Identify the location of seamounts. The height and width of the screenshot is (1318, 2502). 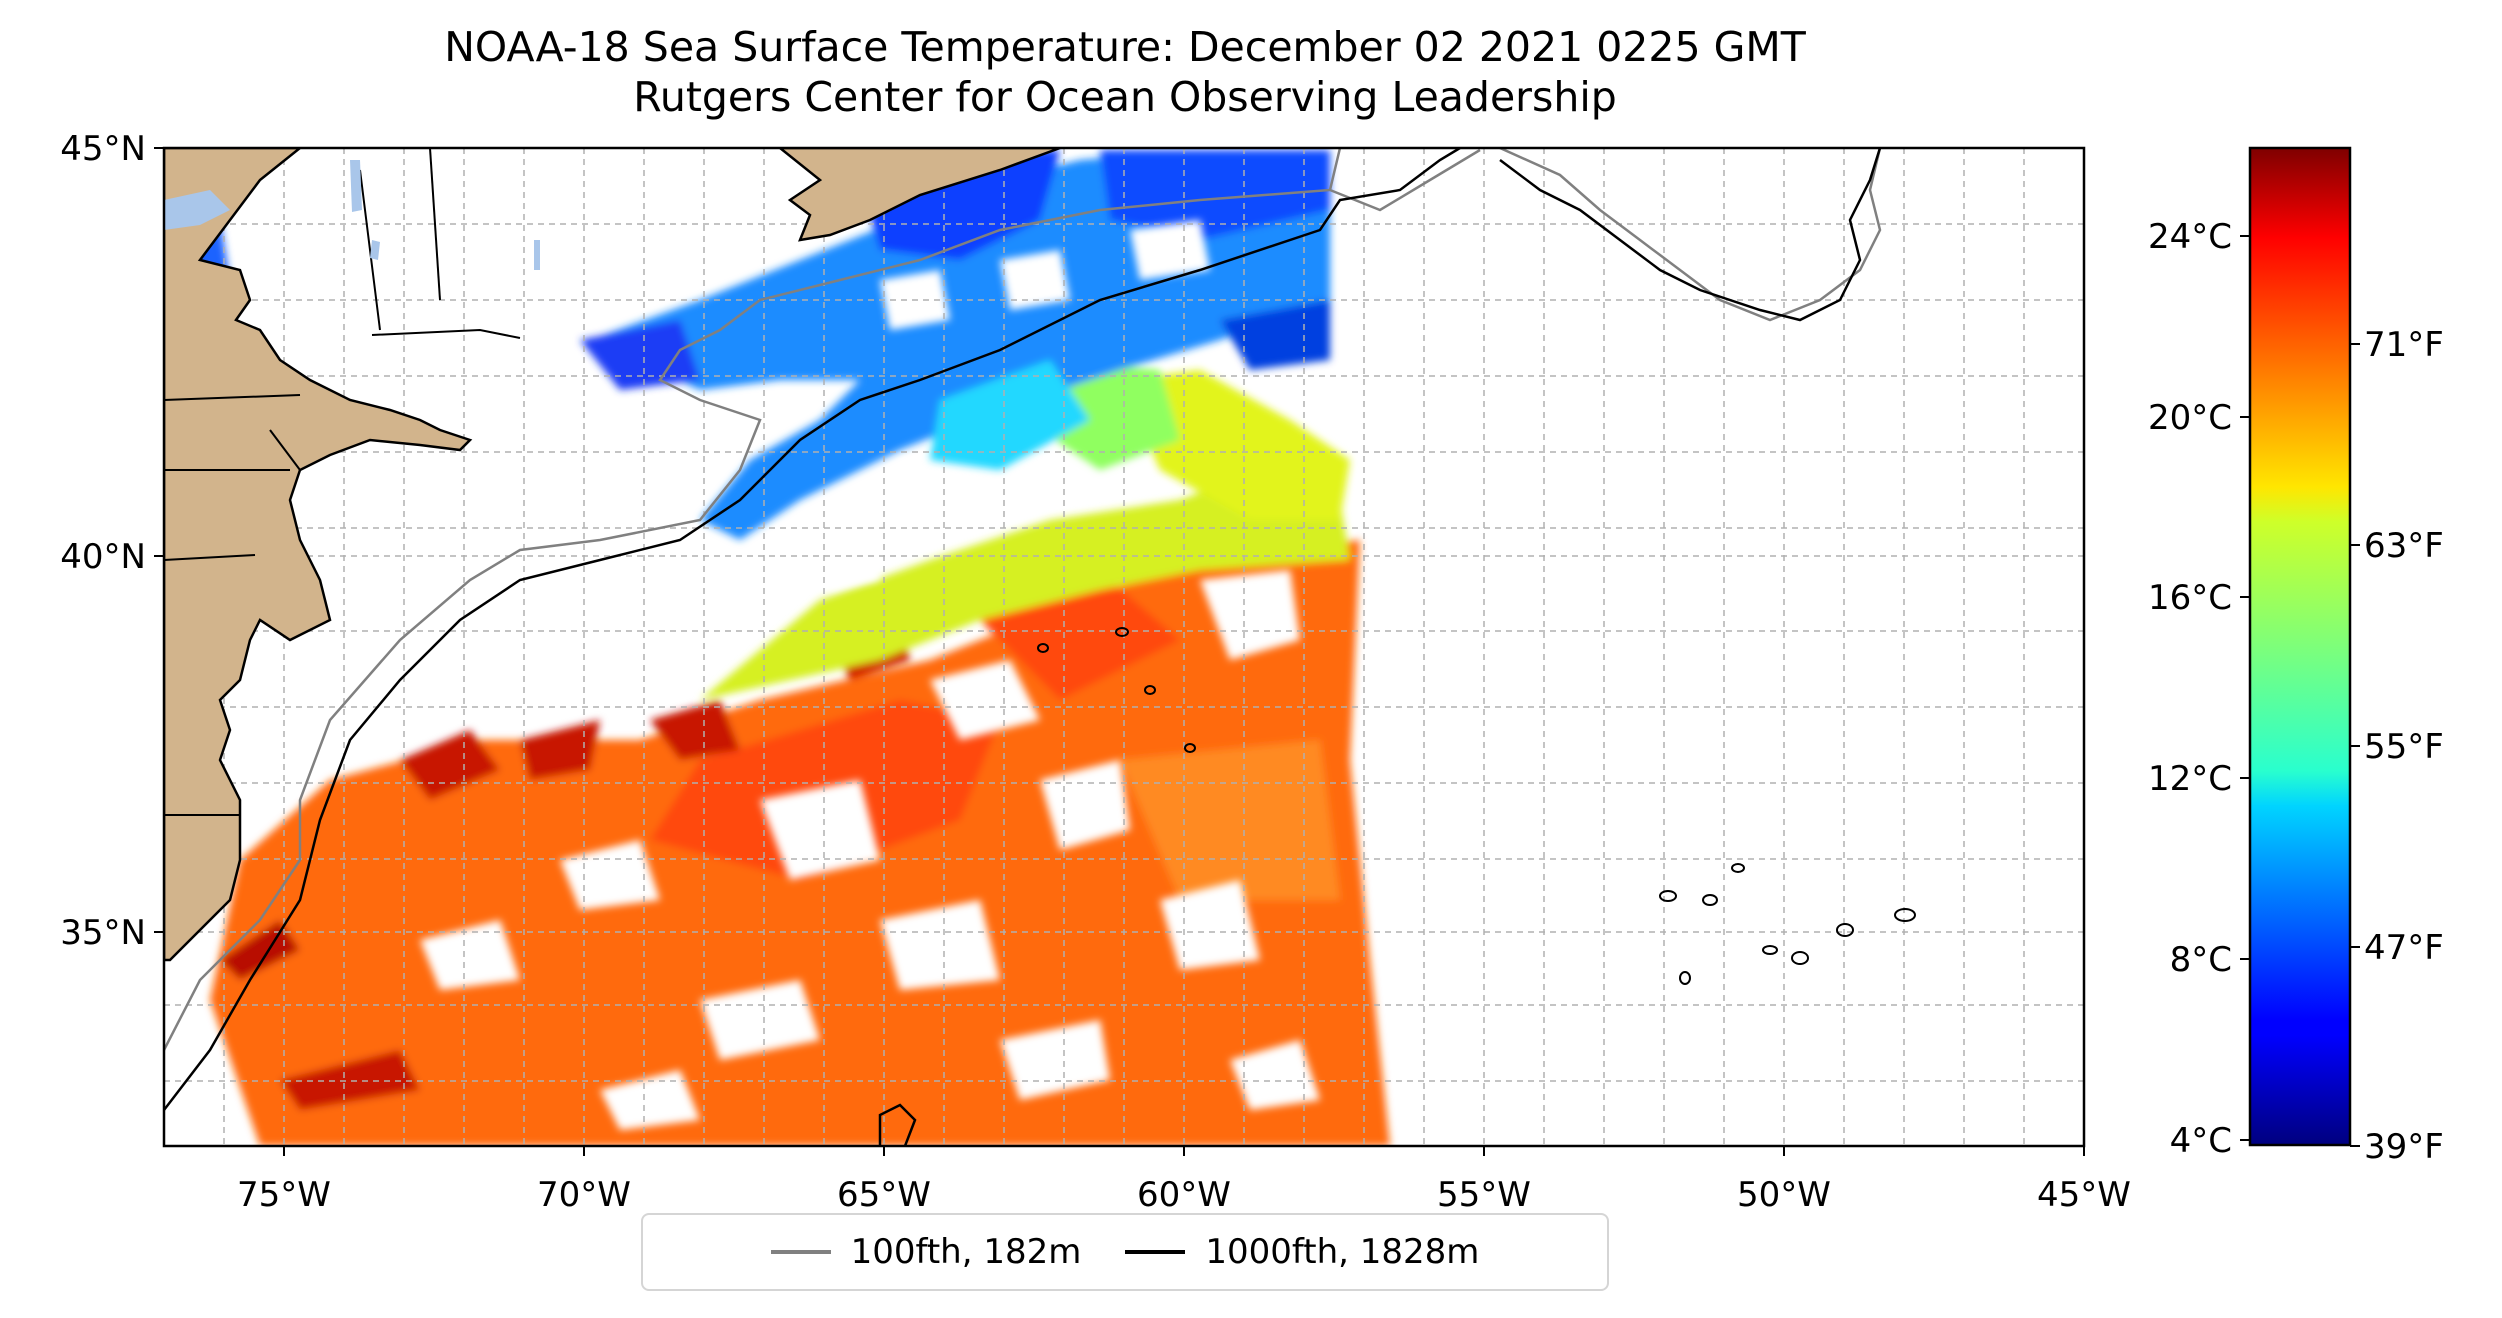
(1476, 806).